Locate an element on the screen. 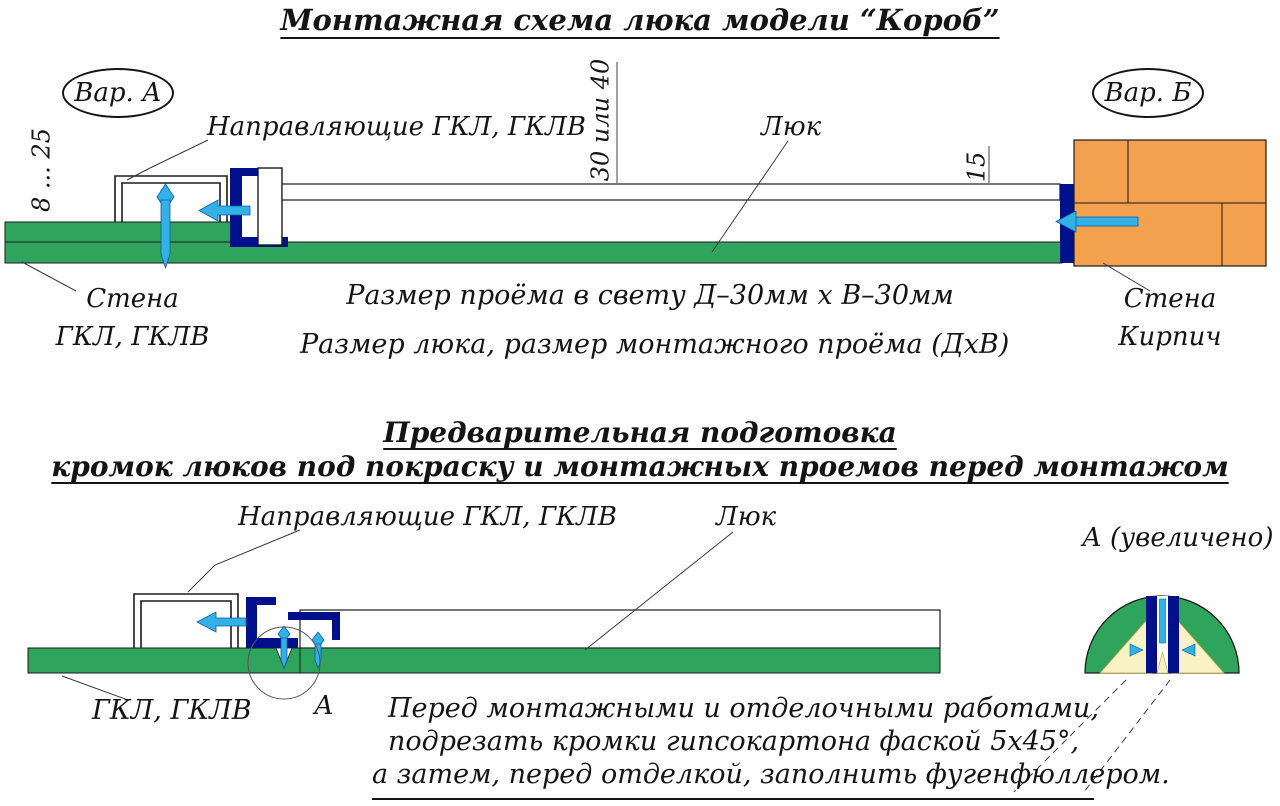 Image resolution: width=1280 pixels, height=806 pixels. detail-profile-left is located at coordinates (1151, 634).